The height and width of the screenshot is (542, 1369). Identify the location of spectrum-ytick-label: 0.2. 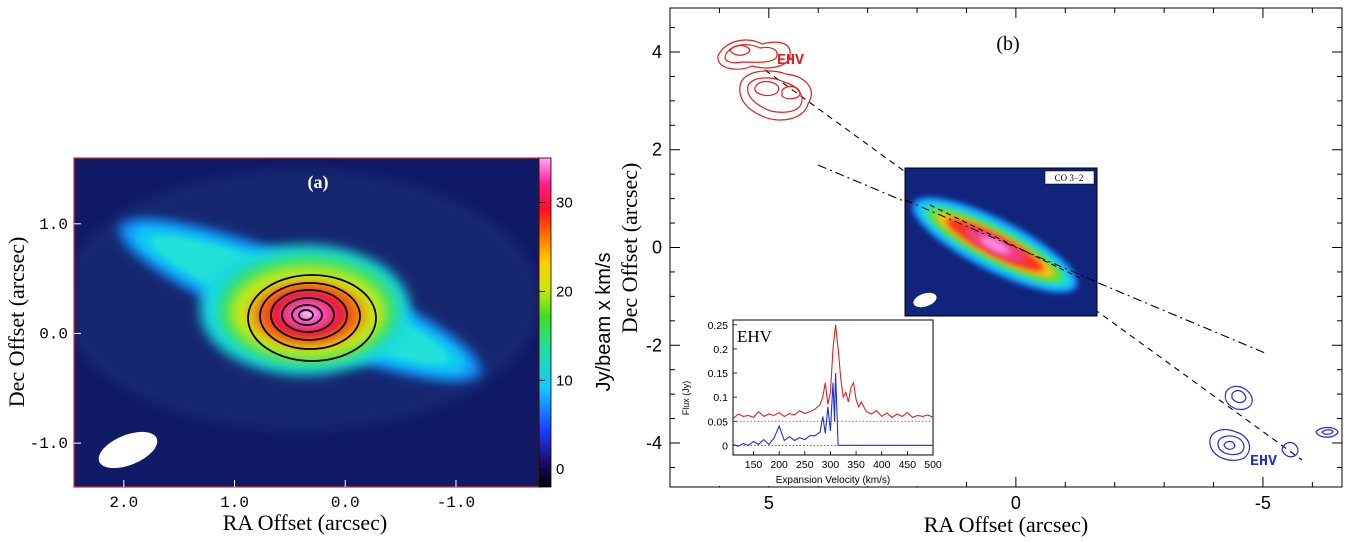
(720, 350).